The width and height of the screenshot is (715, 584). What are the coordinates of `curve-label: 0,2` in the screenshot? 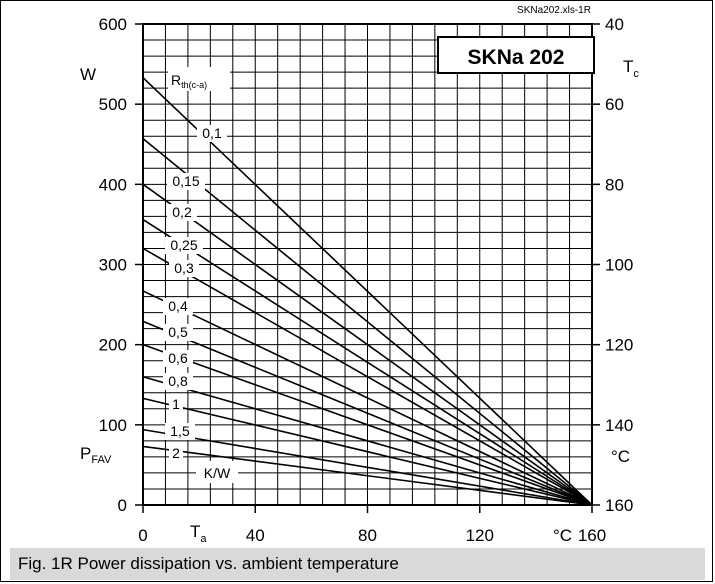 It's located at (182, 212).